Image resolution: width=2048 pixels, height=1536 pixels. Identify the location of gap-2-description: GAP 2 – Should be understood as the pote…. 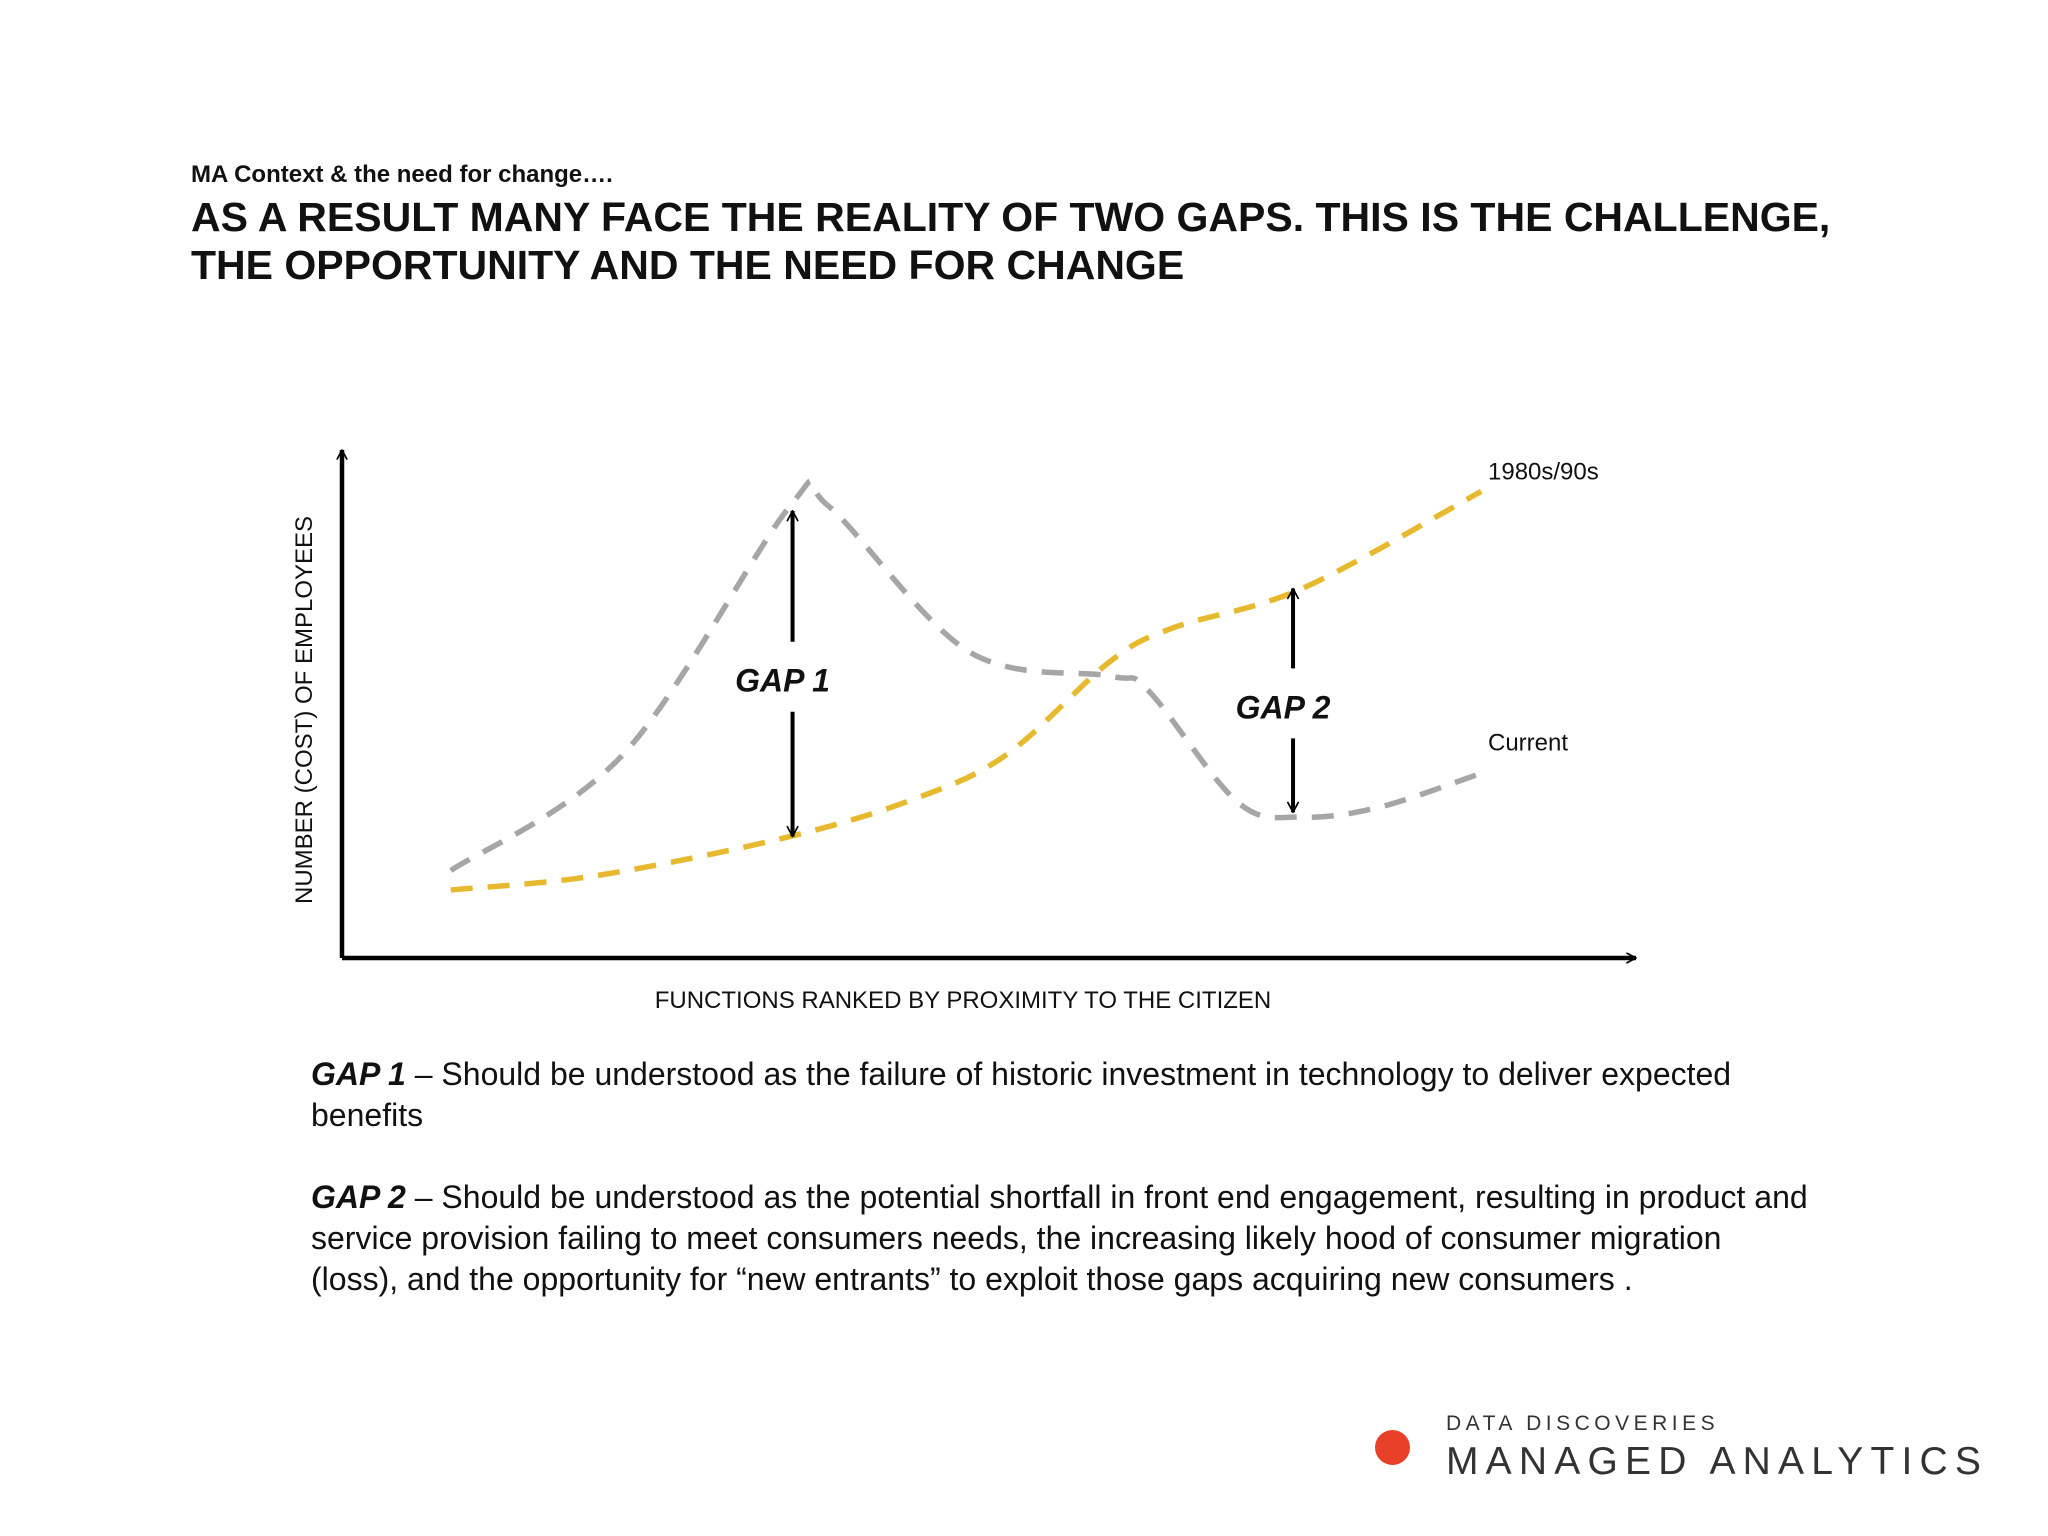
(1061, 1238).